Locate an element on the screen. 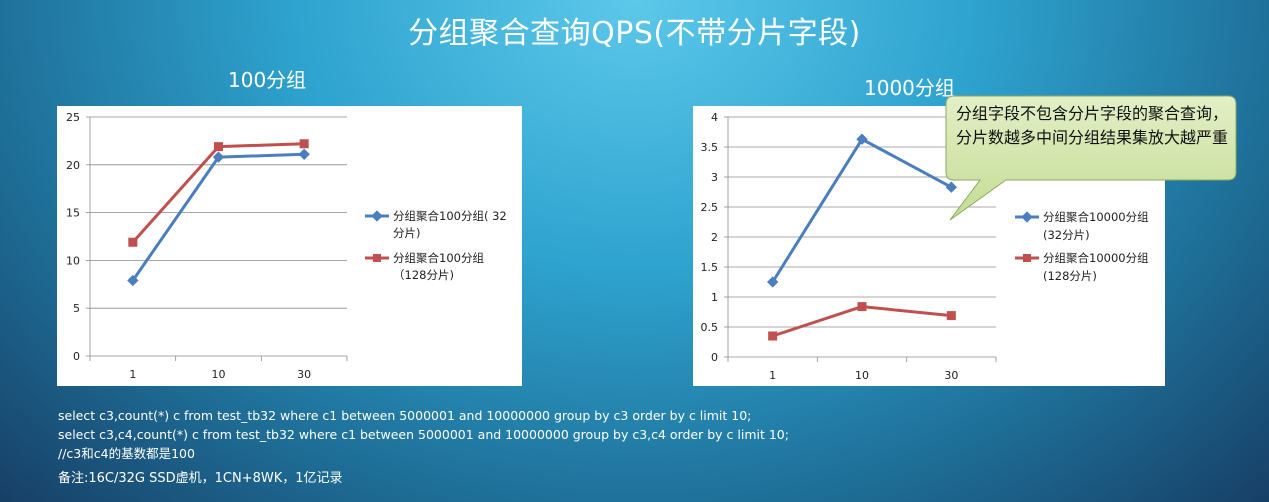 This screenshot has height=502, width=1269. y-tick-label: 4 is located at coordinates (714, 117).